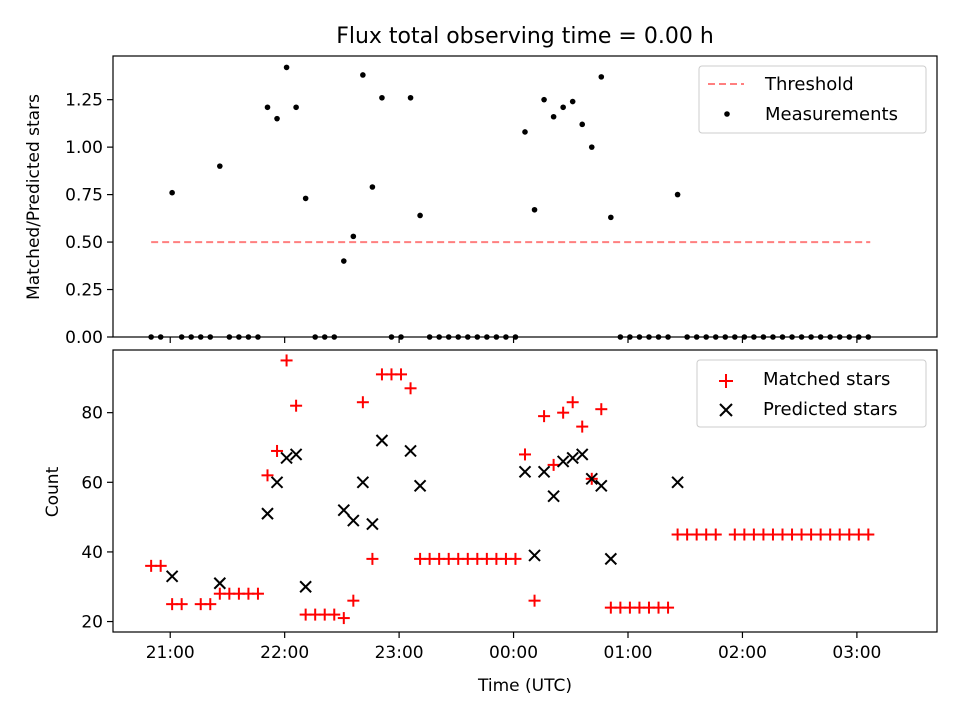 The height and width of the screenshot is (720, 960). I want to click on bottom-y-axis-label: Count, so click(53, 491).